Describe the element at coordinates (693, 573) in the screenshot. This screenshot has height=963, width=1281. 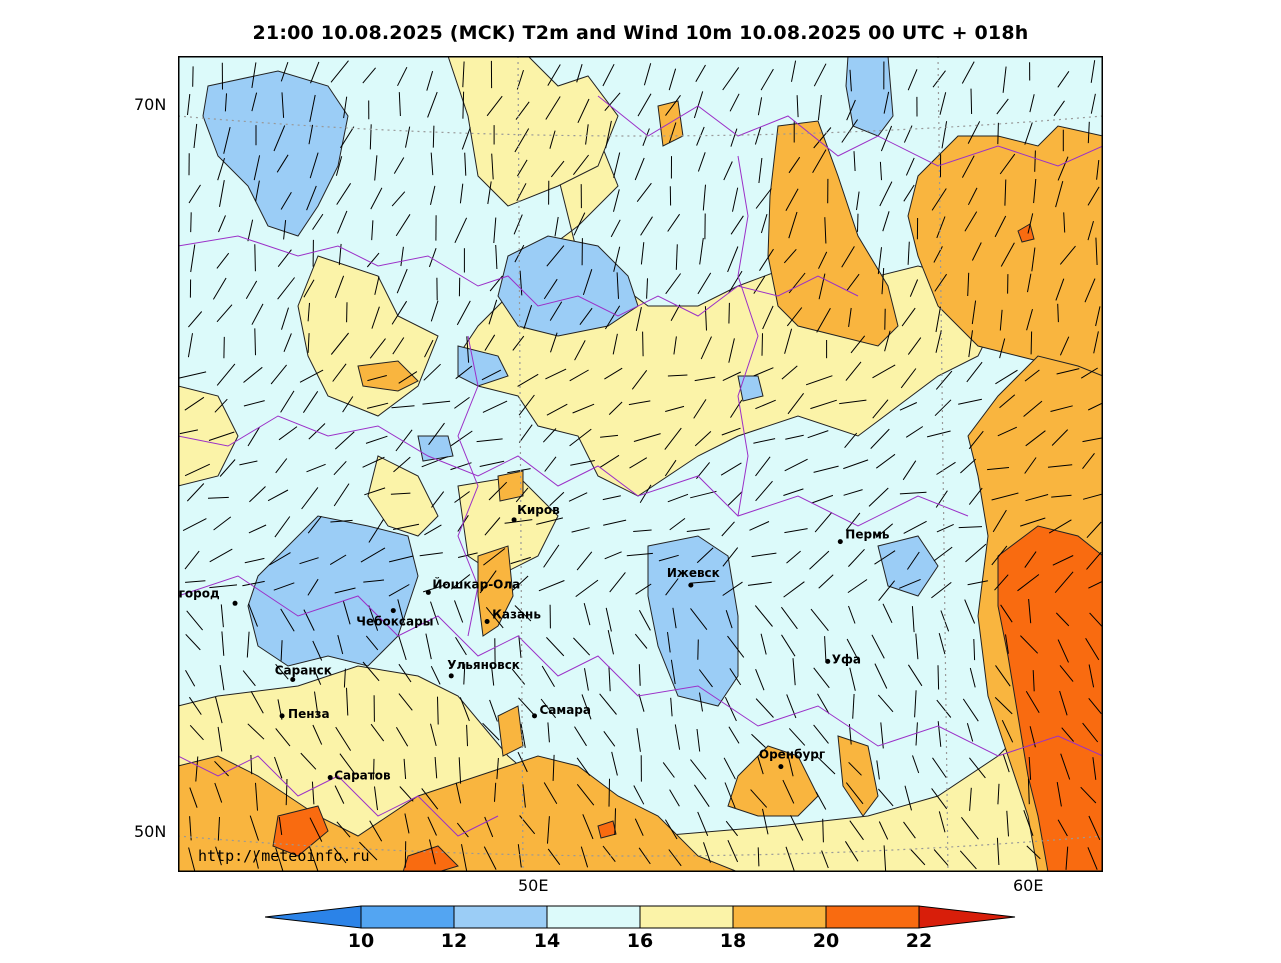
I see `city-label-4: Ижевск` at that location.